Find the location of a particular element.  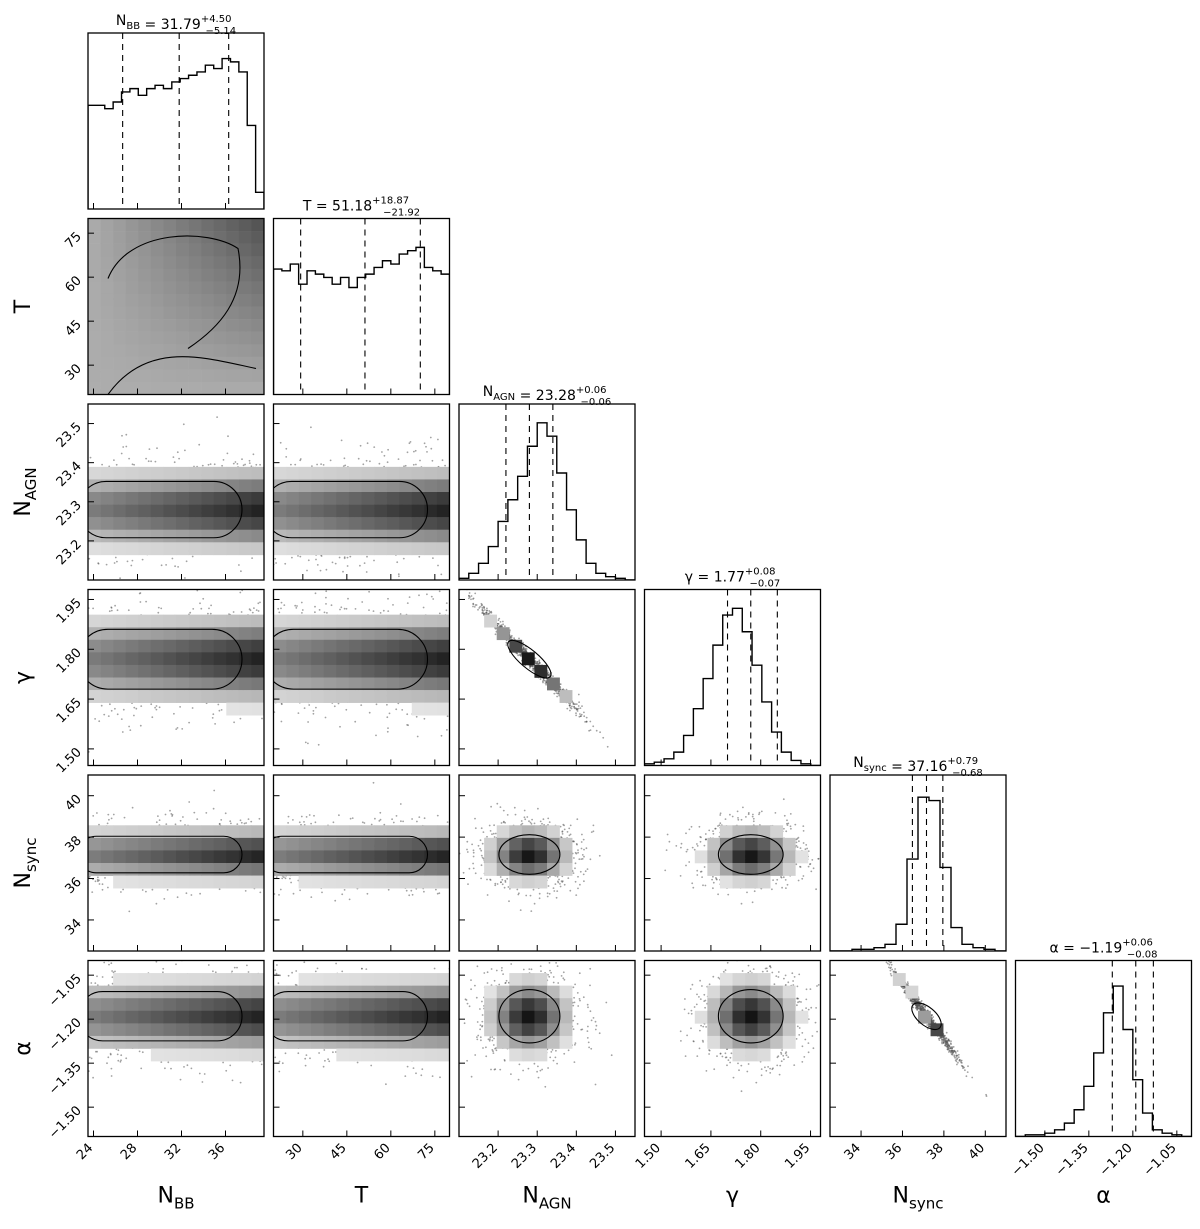

x-tick-label: 23.5 is located at coordinates (602, 1156).